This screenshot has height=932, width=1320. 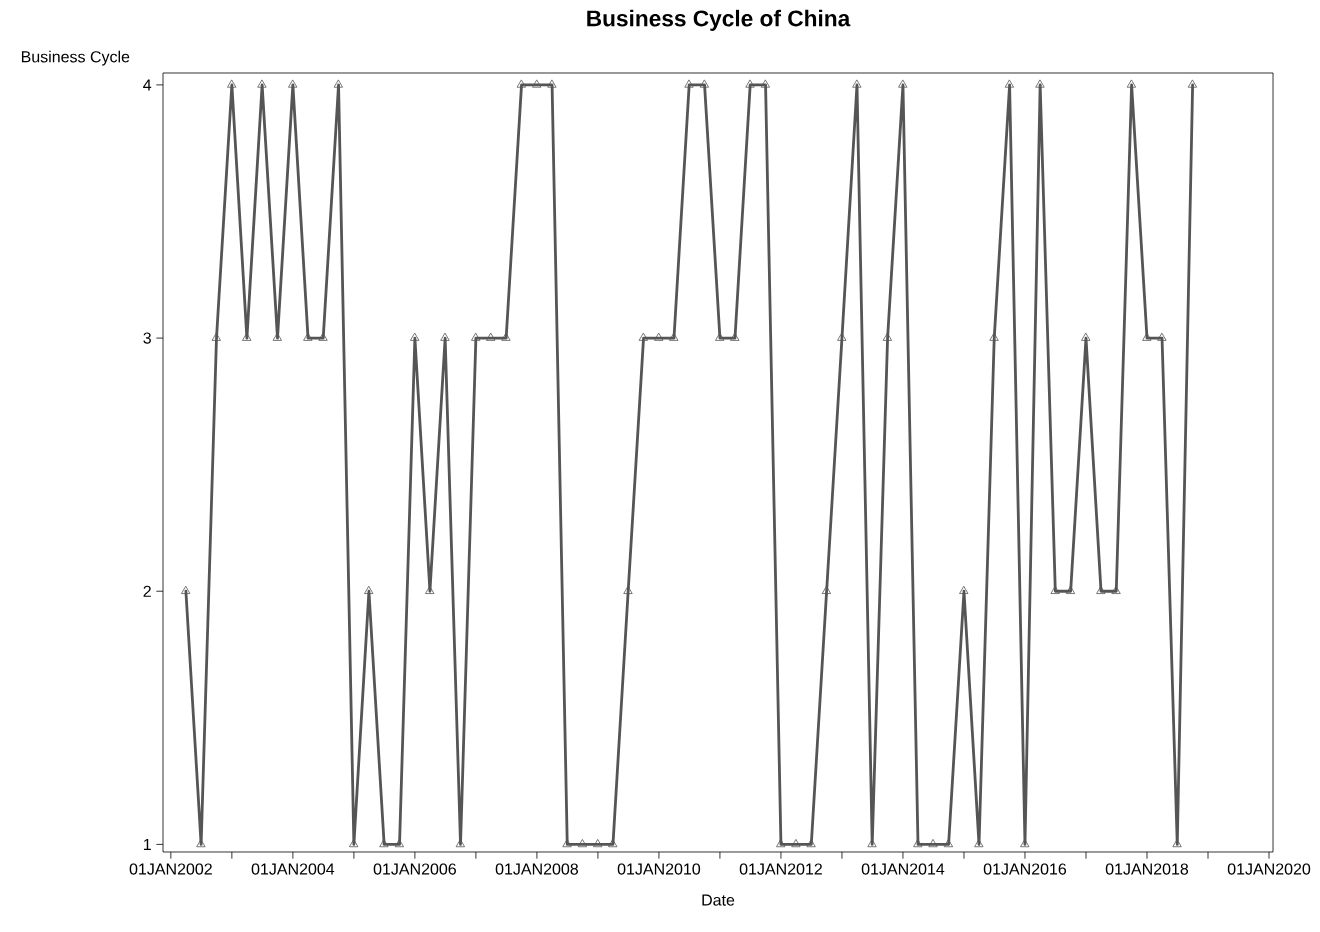 What do you see at coordinates (718, 900) in the screenshot?
I see `x-axis-title: Date` at bounding box center [718, 900].